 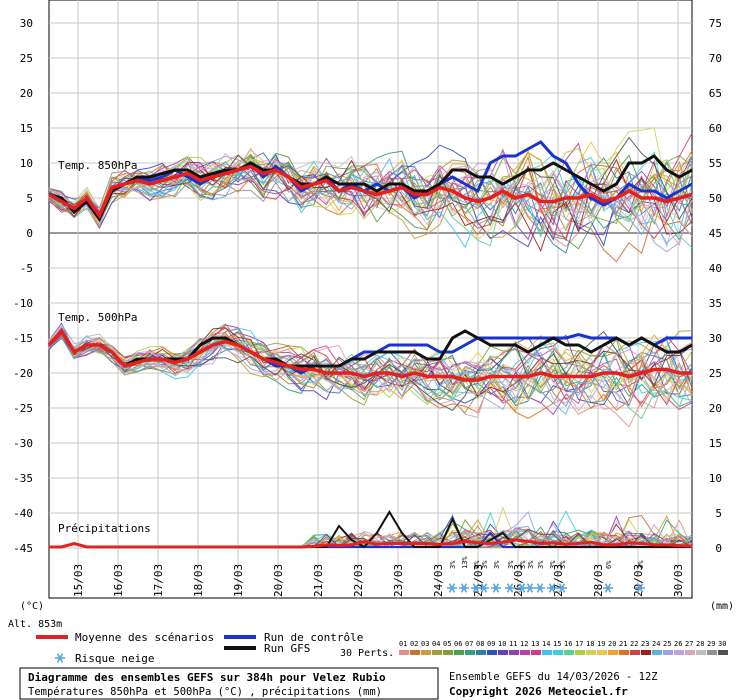 What do you see at coordinates (513, 644) in the screenshot?
I see `perturbation-number: 11` at bounding box center [513, 644].